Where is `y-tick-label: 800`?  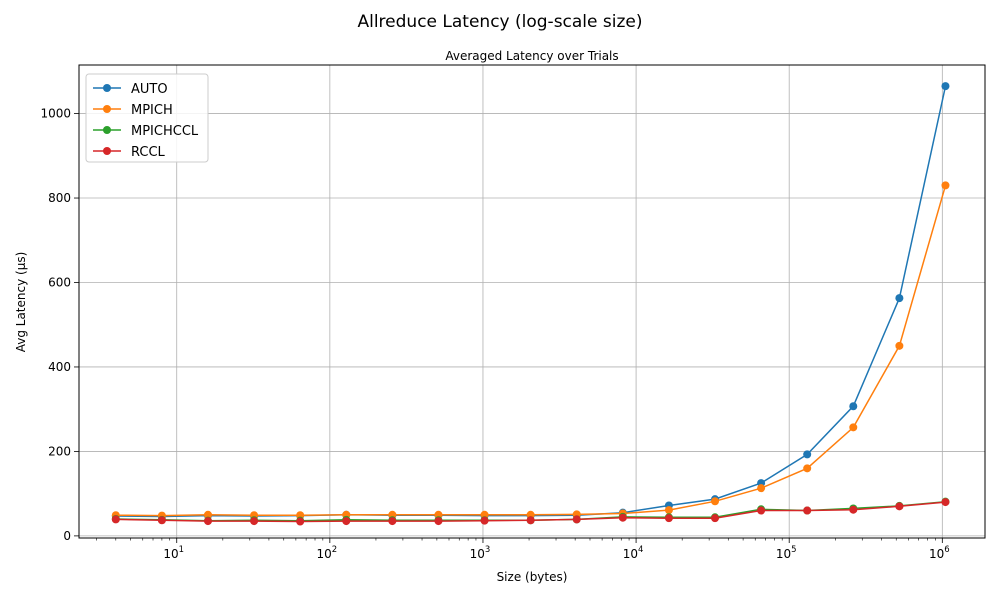 y-tick-label: 800 is located at coordinates (59, 198).